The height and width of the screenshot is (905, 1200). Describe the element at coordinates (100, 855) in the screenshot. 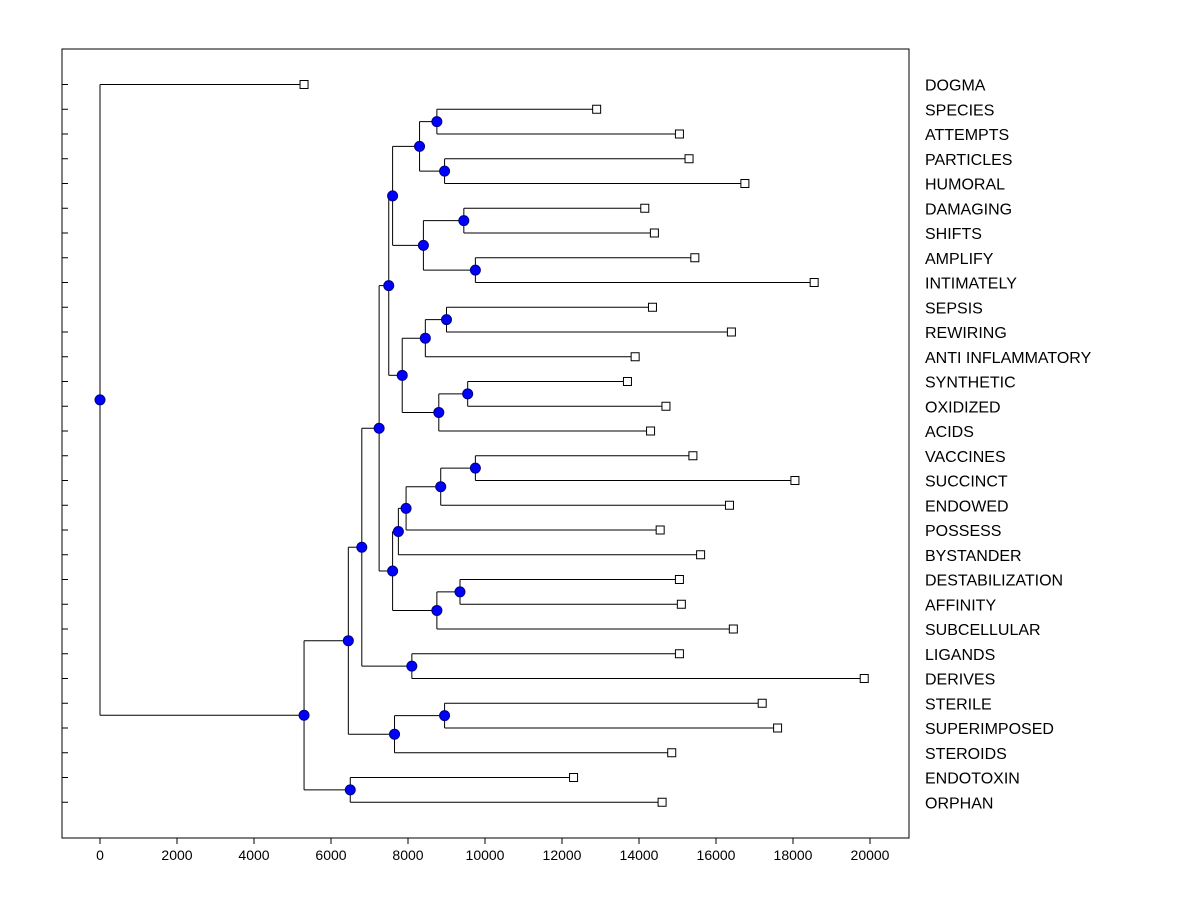

I see `x-tick-label: 0` at that location.